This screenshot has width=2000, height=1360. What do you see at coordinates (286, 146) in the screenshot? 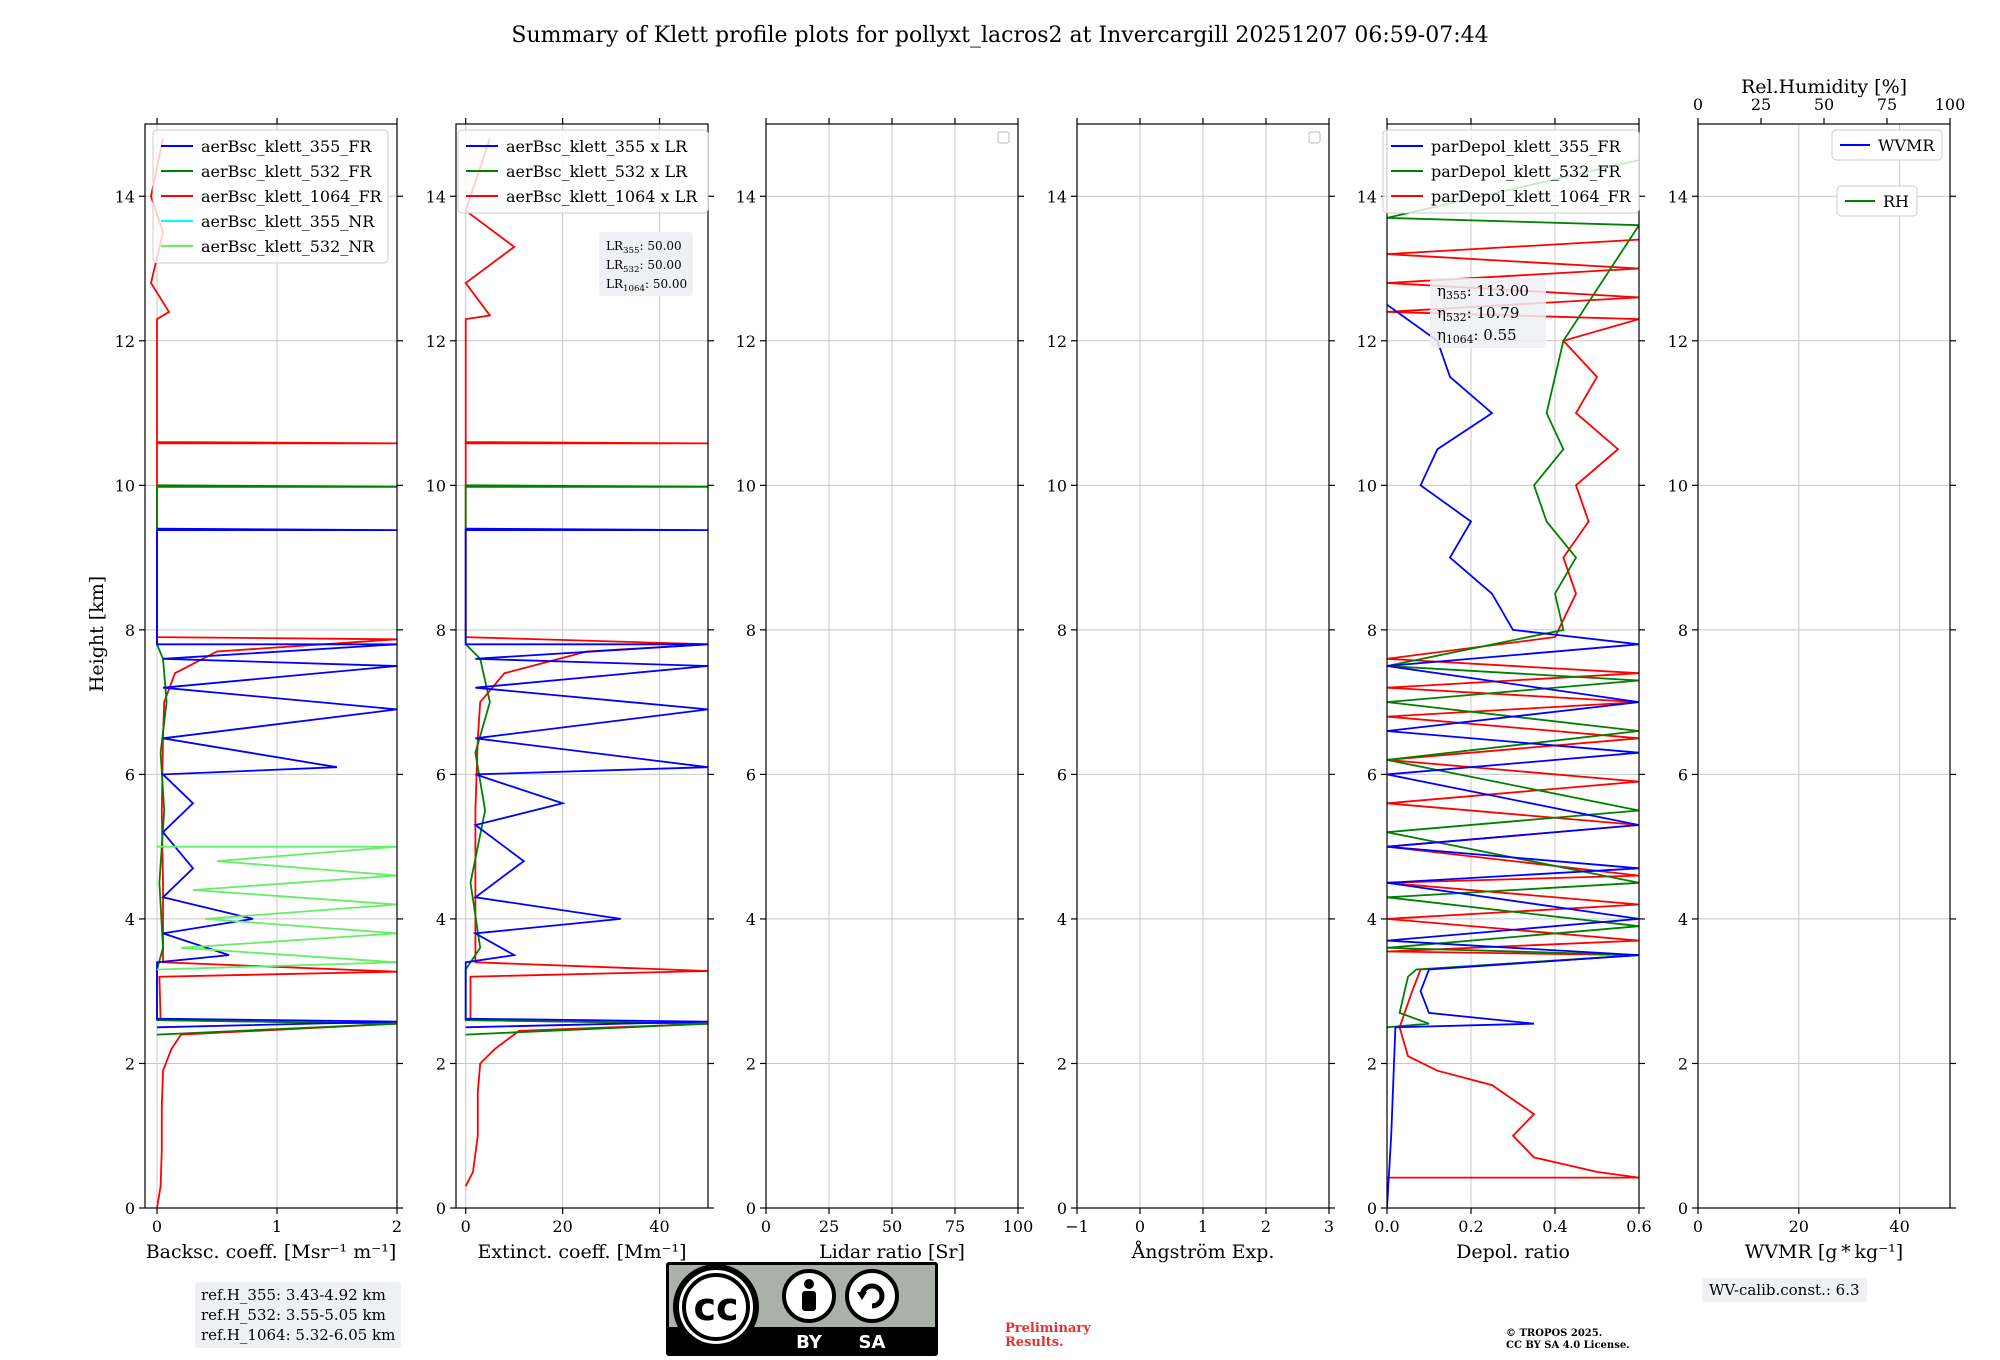
I see `legend-label: aerBsc_klett_355_FR` at bounding box center [286, 146].